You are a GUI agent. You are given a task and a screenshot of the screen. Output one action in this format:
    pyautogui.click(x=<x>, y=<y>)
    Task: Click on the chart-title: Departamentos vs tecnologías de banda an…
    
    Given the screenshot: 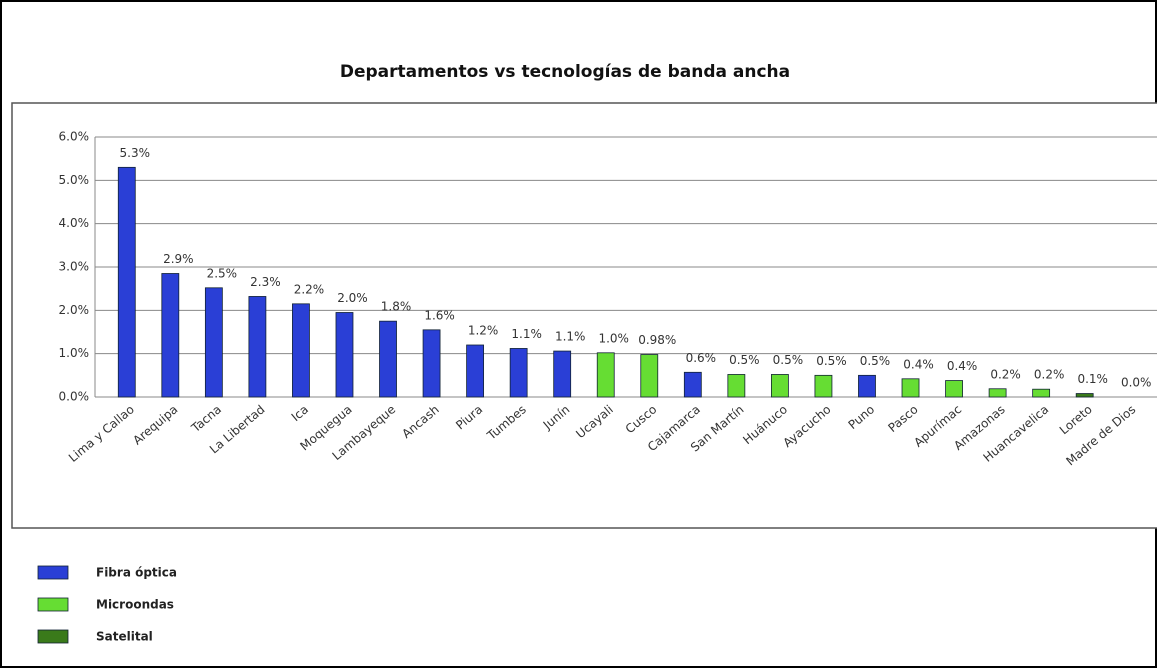 What is the action you would take?
    pyautogui.click(x=565, y=72)
    